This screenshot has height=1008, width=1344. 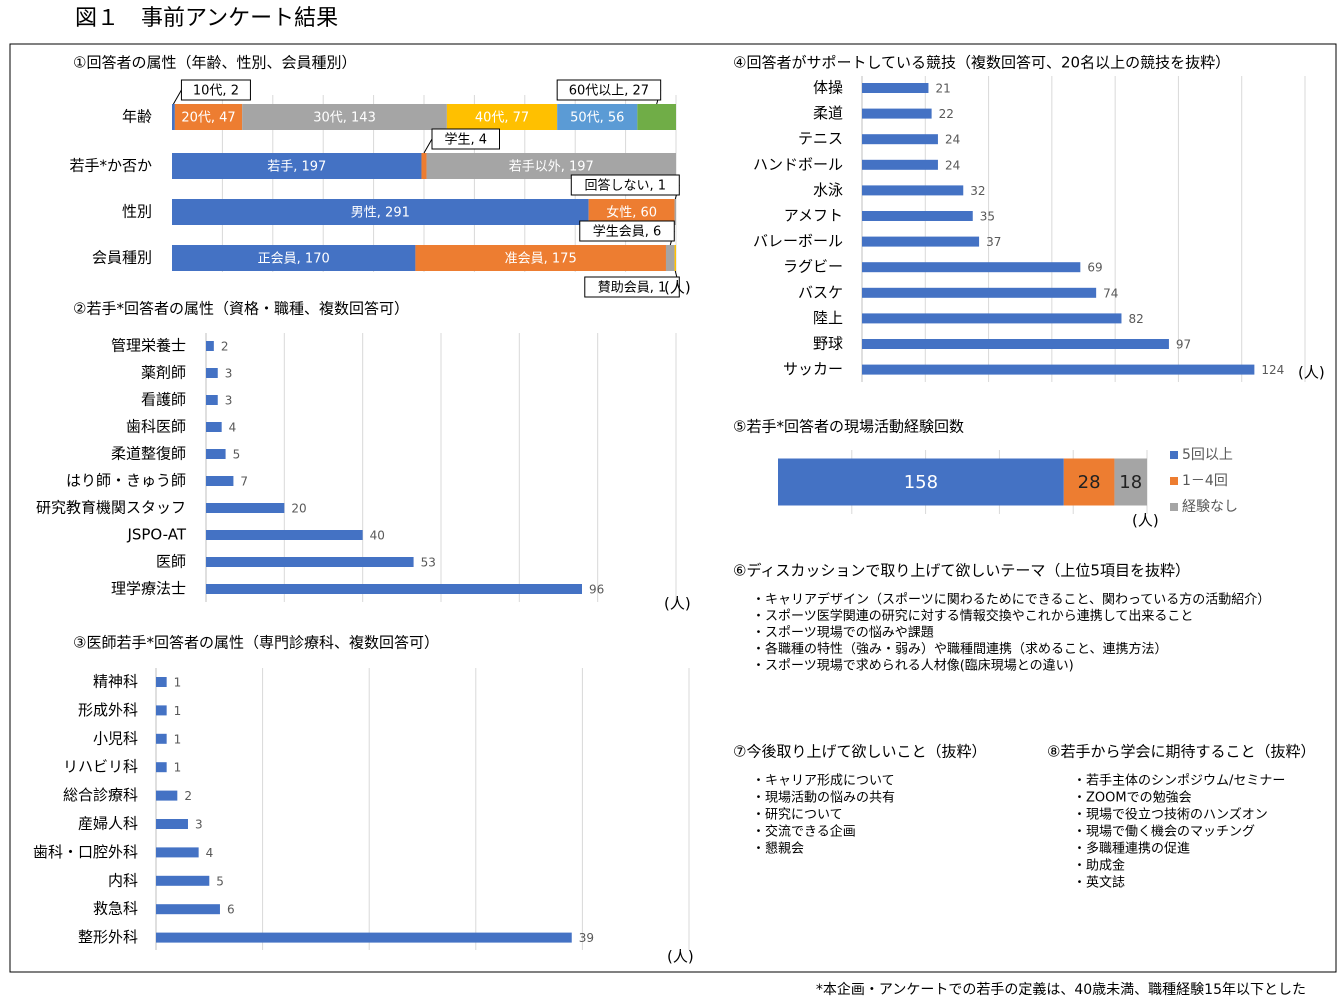 What do you see at coordinates (85, 852) in the screenshot?
I see `category-label: 歯科・口腔外科` at bounding box center [85, 852].